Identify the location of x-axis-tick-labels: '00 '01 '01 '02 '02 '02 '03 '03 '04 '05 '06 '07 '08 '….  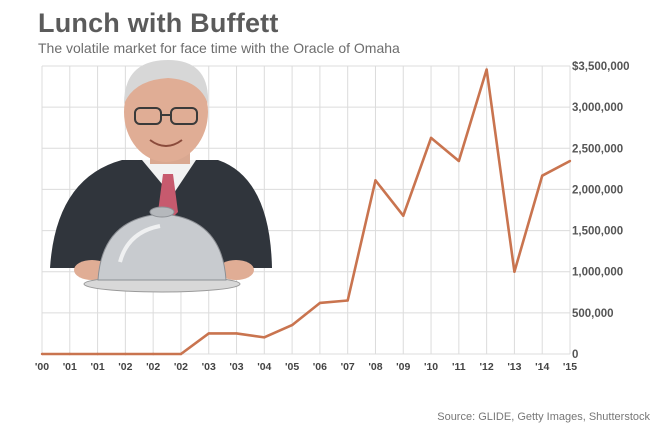
(306, 367).